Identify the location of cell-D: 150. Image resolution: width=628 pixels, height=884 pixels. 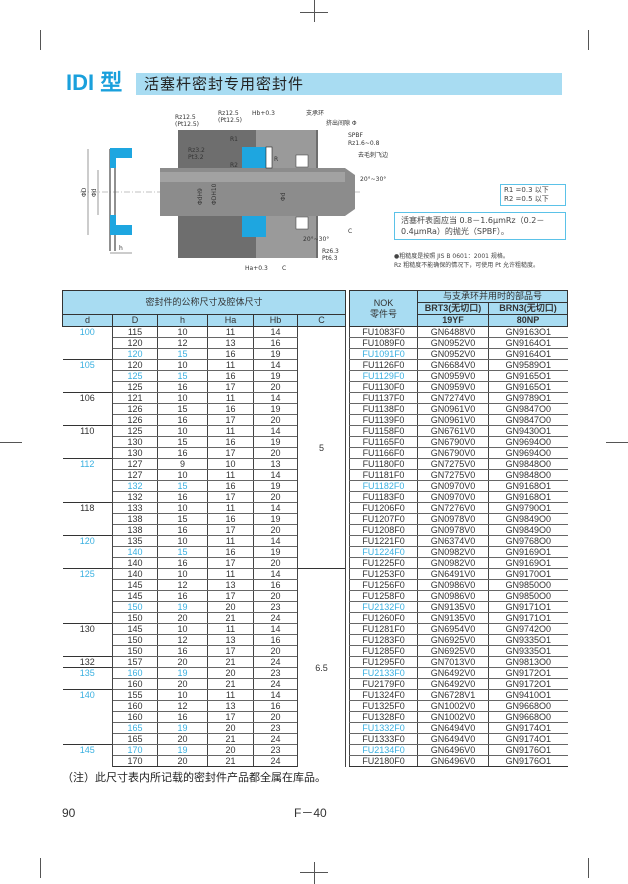
(135, 618).